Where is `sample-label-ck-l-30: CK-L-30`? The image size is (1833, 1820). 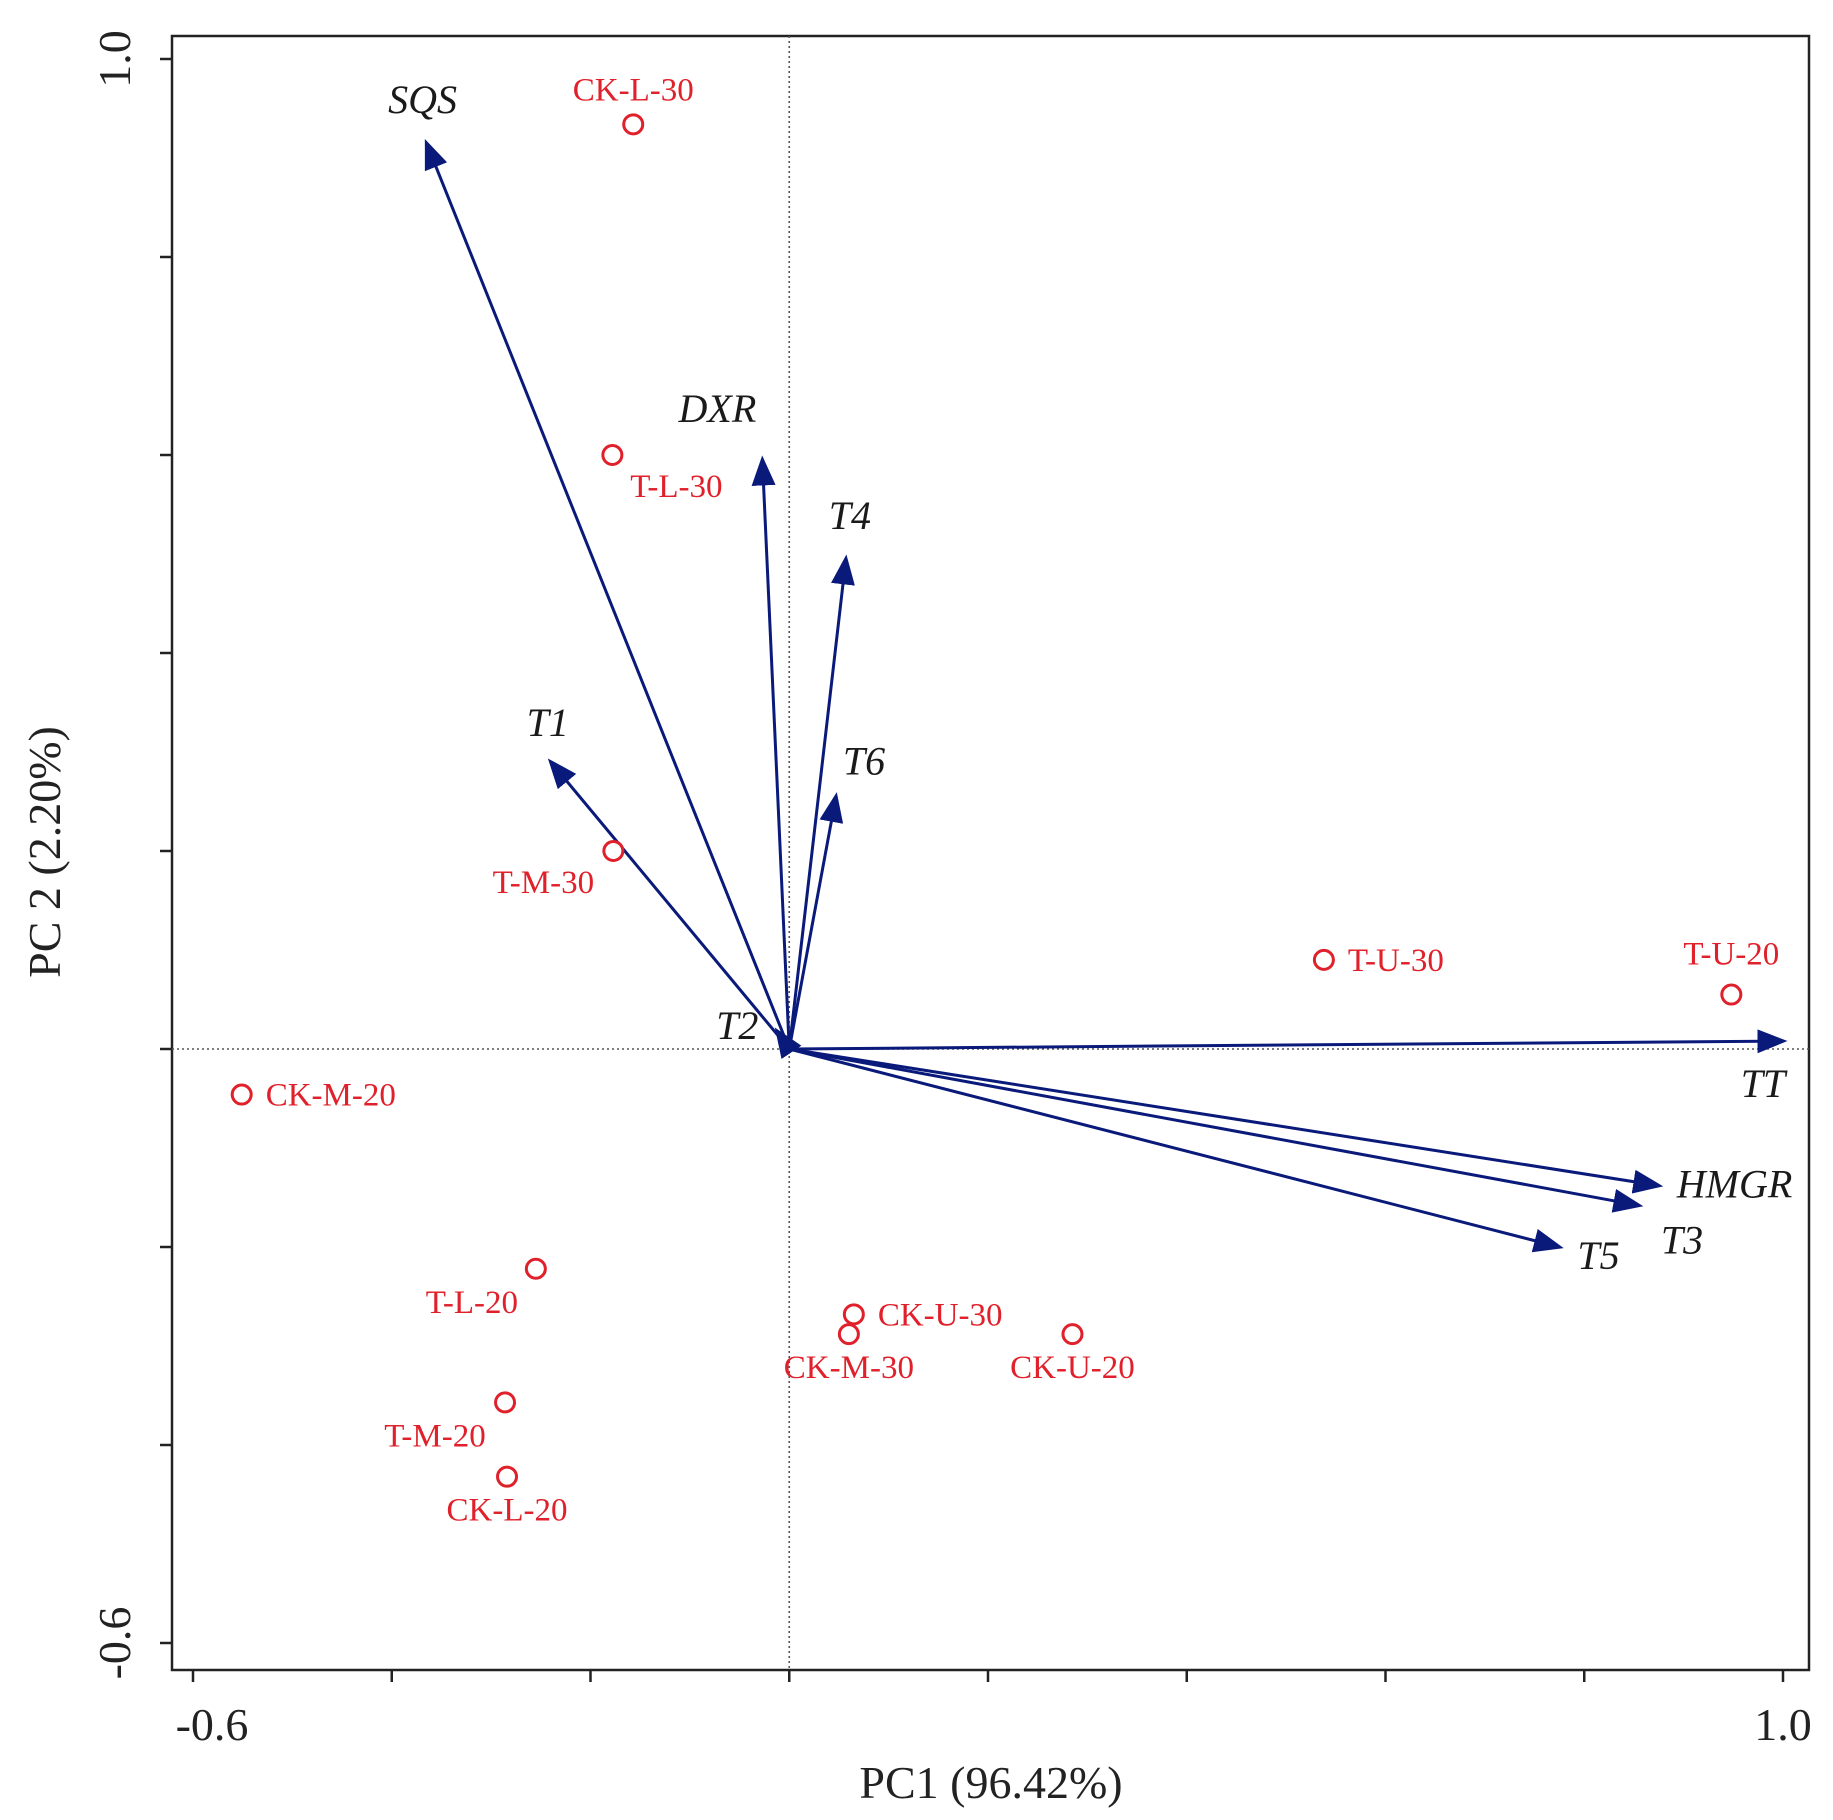
sample-label-ck-l-30: CK-L-30 is located at coordinates (633, 90).